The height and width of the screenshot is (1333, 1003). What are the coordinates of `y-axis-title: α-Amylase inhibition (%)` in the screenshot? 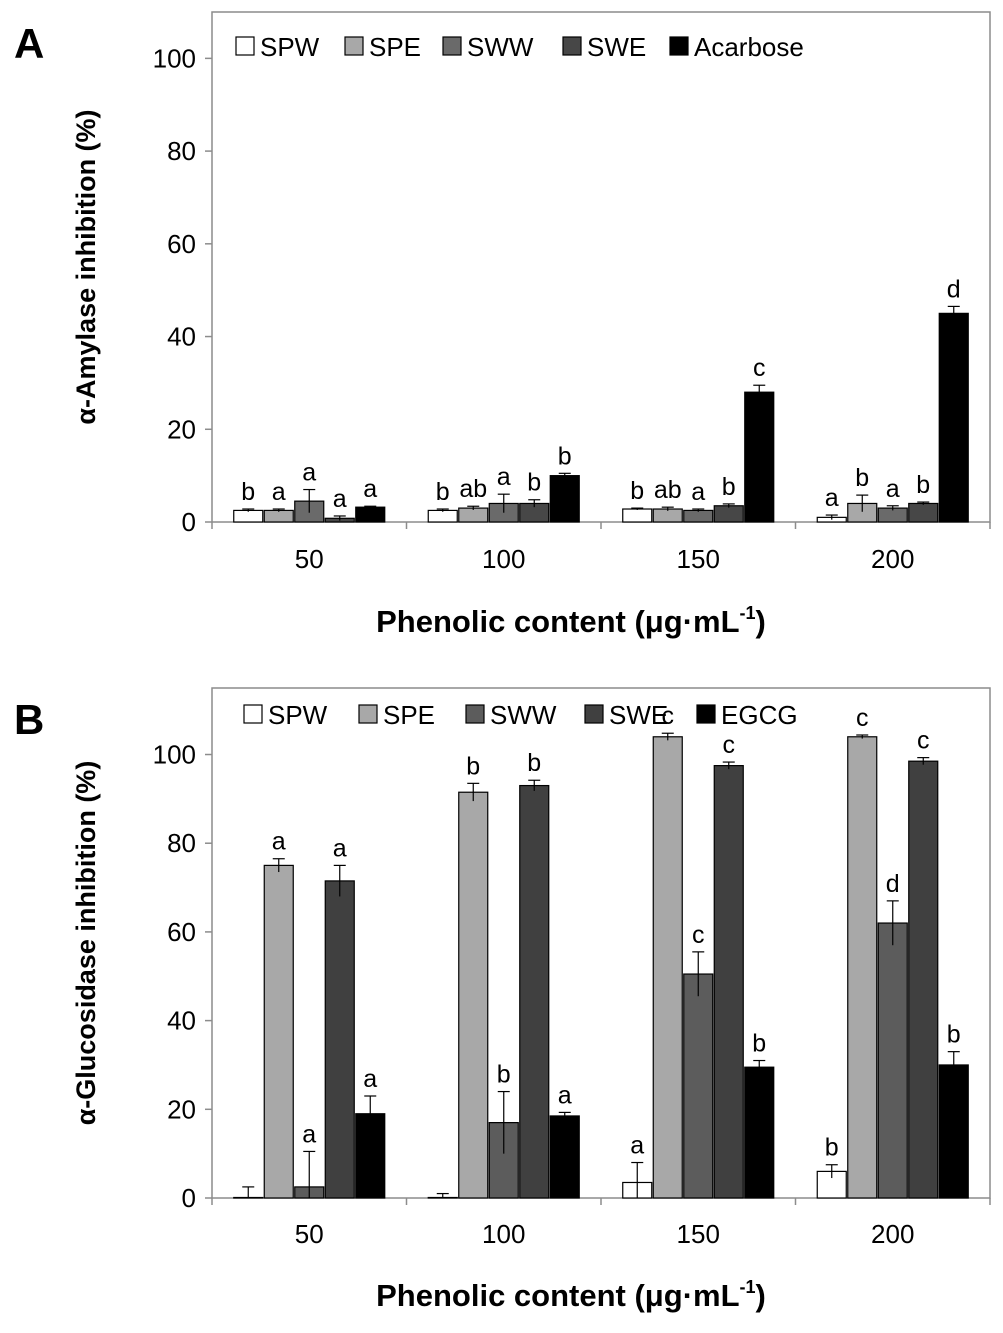 It's located at (86, 266).